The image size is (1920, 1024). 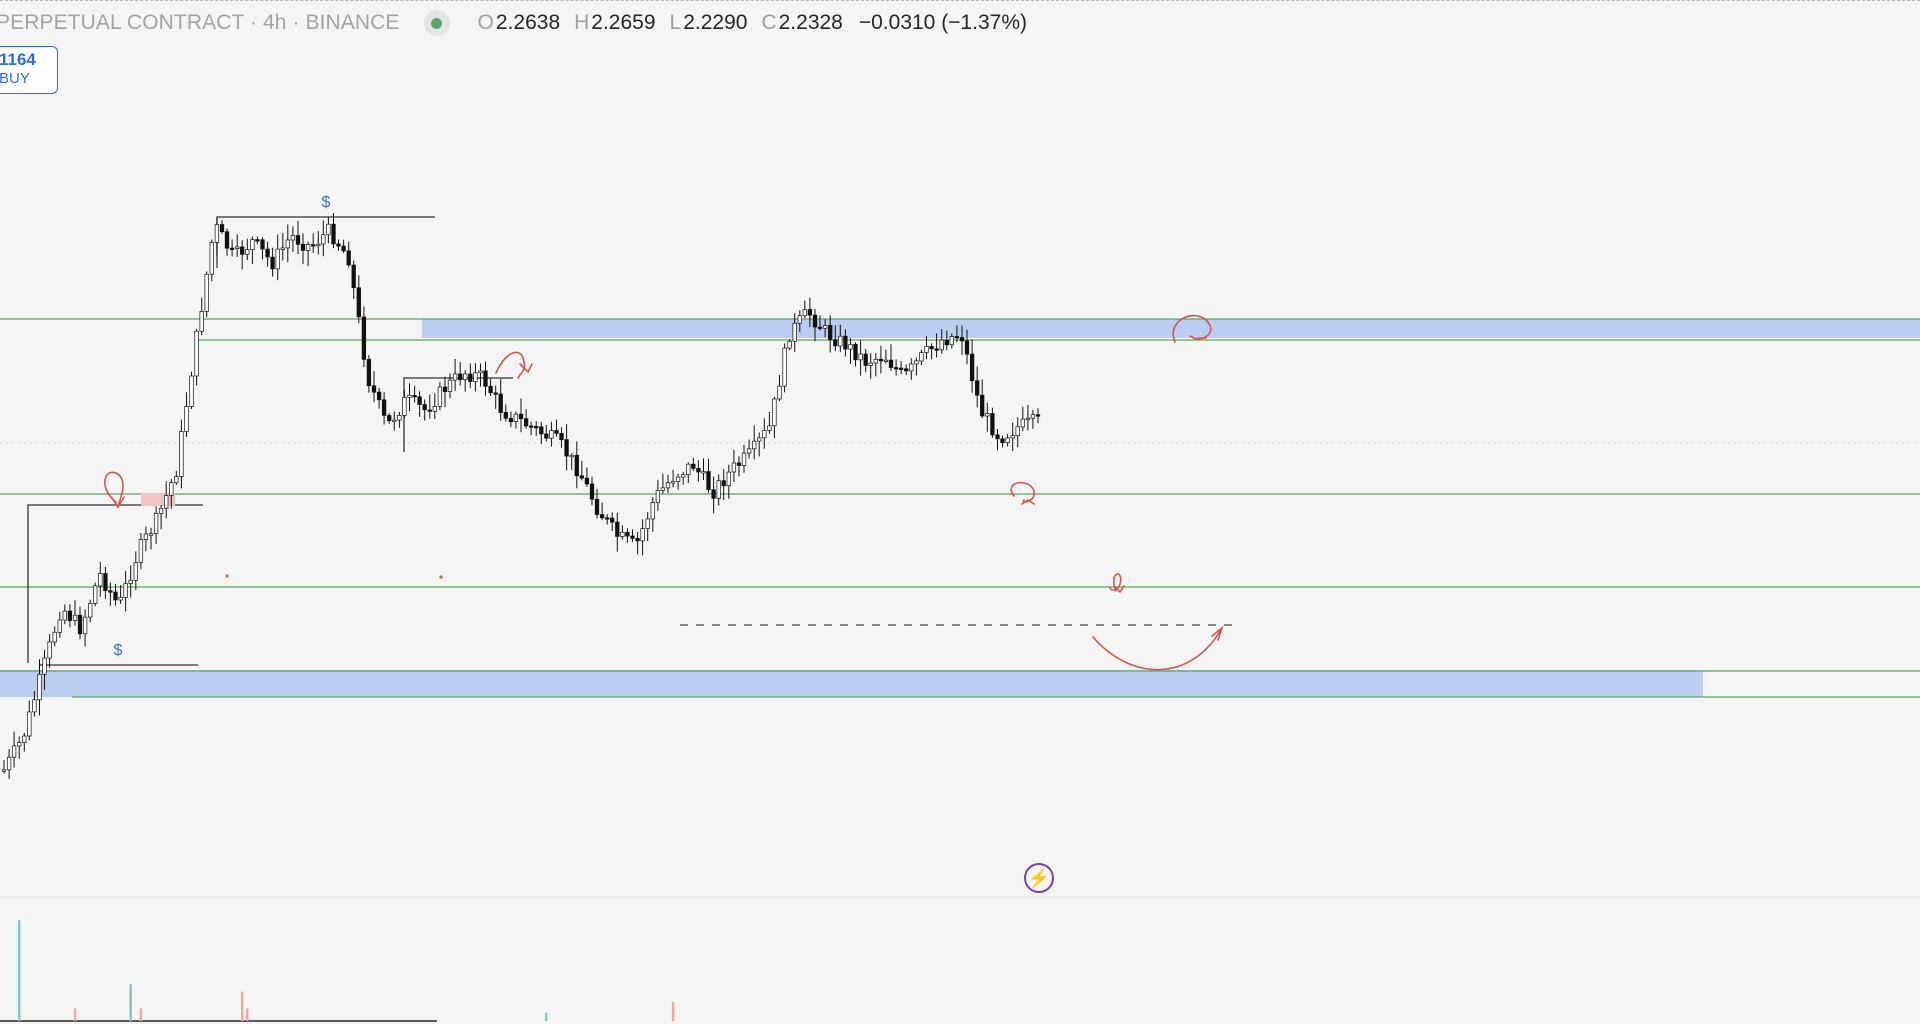 I want to click on open-label: O, so click(x=485, y=22).